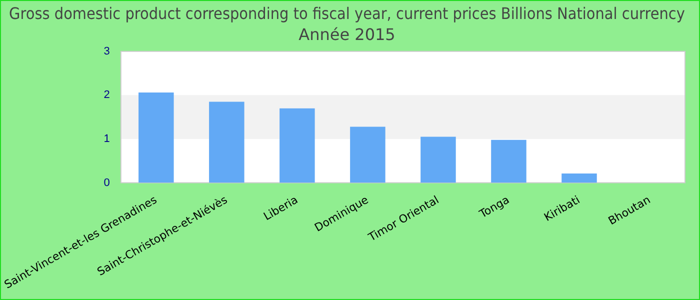  Describe the element at coordinates (347, 13) in the screenshot. I see `chart-title: Gross domestic product corresponding to fiscal year, current prices Billions National currency` at that location.